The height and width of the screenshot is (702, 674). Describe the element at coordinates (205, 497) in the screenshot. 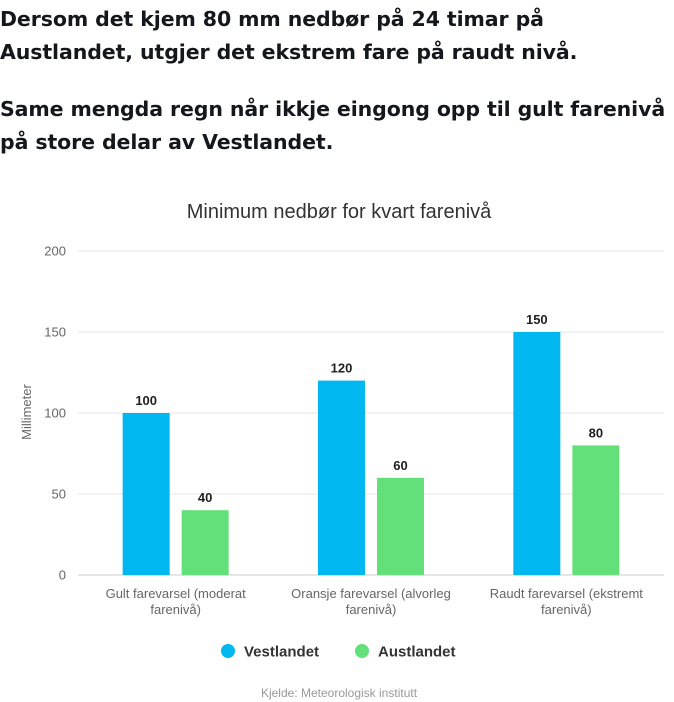

I see `data-label: 40` at that location.